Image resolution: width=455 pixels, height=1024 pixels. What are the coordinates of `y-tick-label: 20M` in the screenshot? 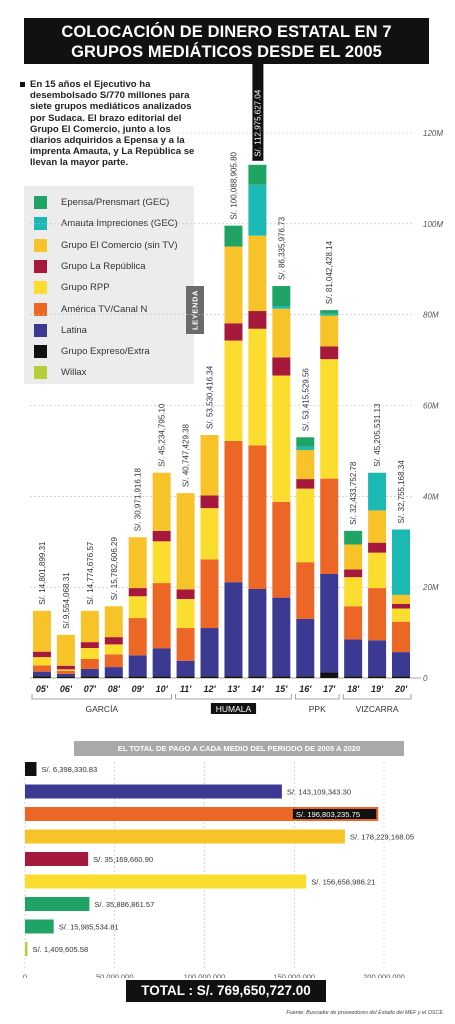 It's located at (430, 587).